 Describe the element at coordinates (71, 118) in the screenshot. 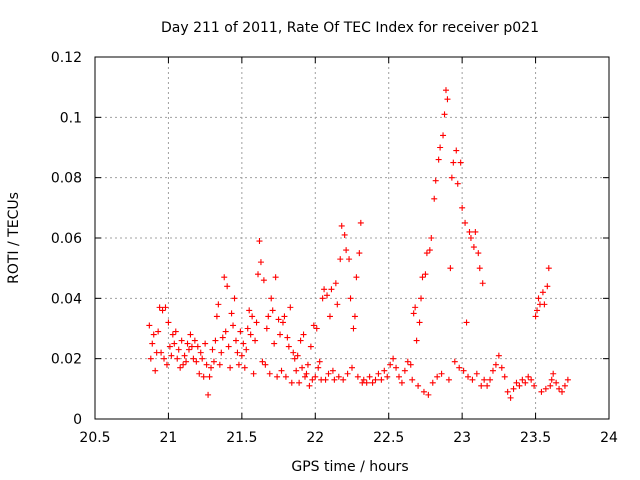

I see `y-tick-label: 0.1` at that location.